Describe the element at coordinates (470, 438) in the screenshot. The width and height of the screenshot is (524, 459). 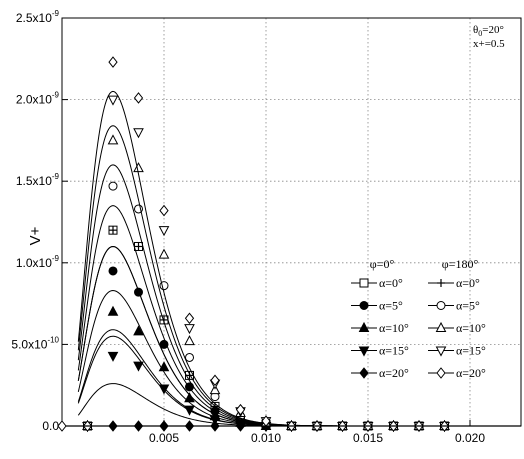
I see `x-tick-label: 0.020` at that location.